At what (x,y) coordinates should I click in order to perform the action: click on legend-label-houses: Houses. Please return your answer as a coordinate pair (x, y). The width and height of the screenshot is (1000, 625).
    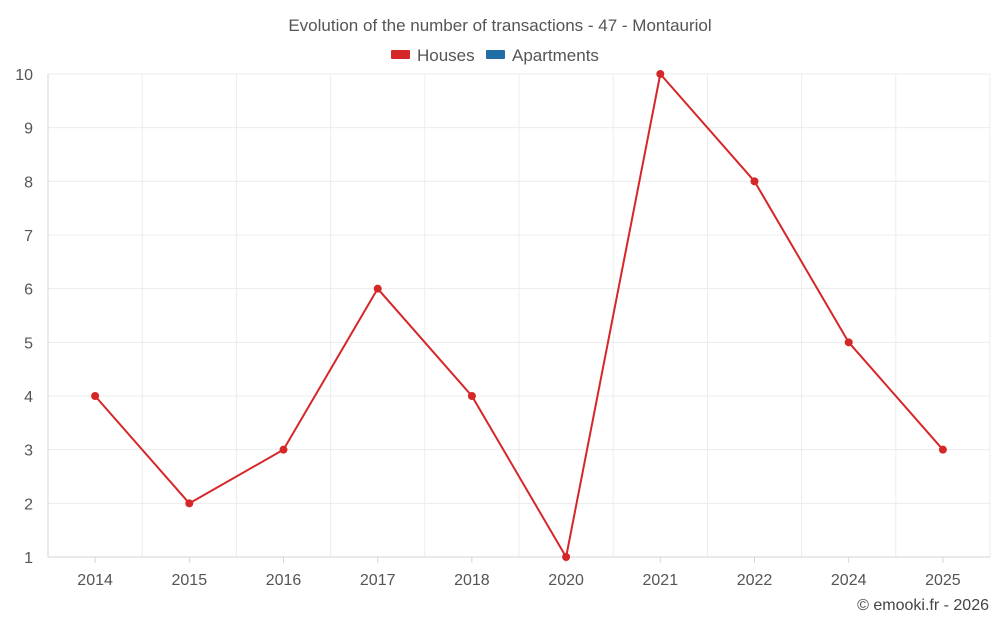
    Looking at the image, I should click on (446, 55).